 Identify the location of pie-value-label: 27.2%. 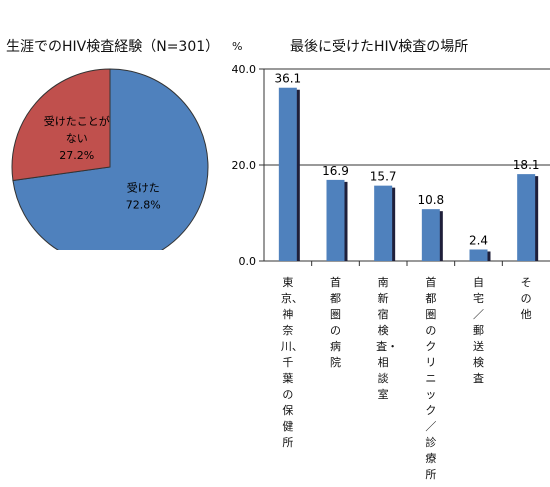
(76, 155).